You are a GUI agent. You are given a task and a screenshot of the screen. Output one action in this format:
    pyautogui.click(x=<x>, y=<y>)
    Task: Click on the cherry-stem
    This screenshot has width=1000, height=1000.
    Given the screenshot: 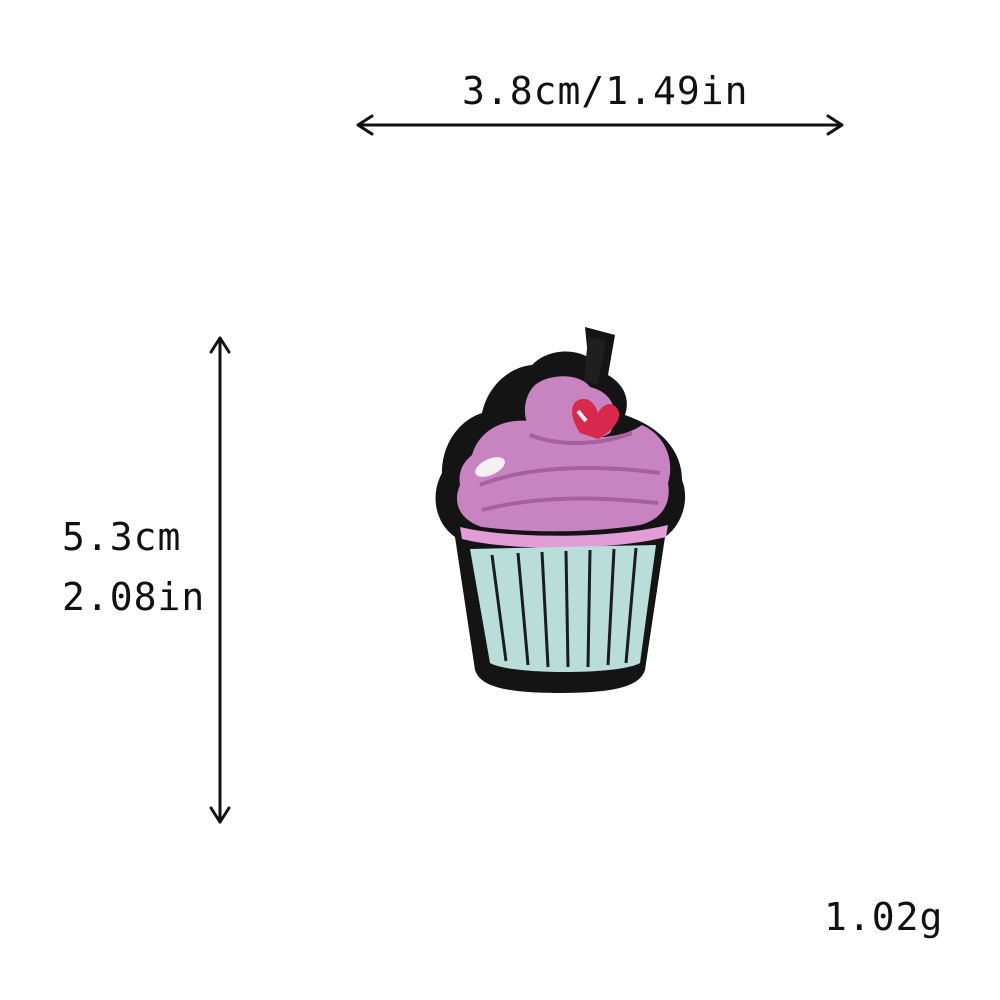 What is the action you would take?
    pyautogui.click(x=595, y=361)
    